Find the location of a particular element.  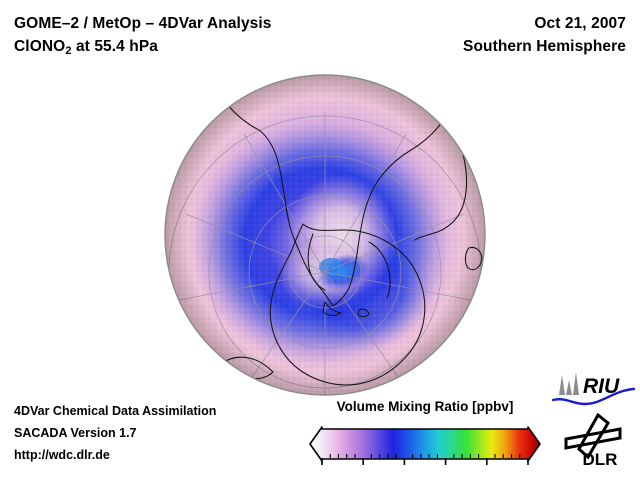

colorbar-tick-label: 2 is located at coordinates (405, 467).